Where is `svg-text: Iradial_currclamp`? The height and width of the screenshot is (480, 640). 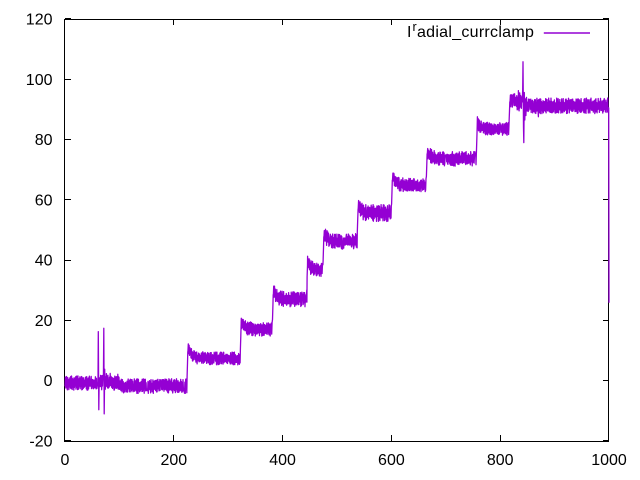
svg-text: Iradial_currclamp is located at coordinates (470, 30).